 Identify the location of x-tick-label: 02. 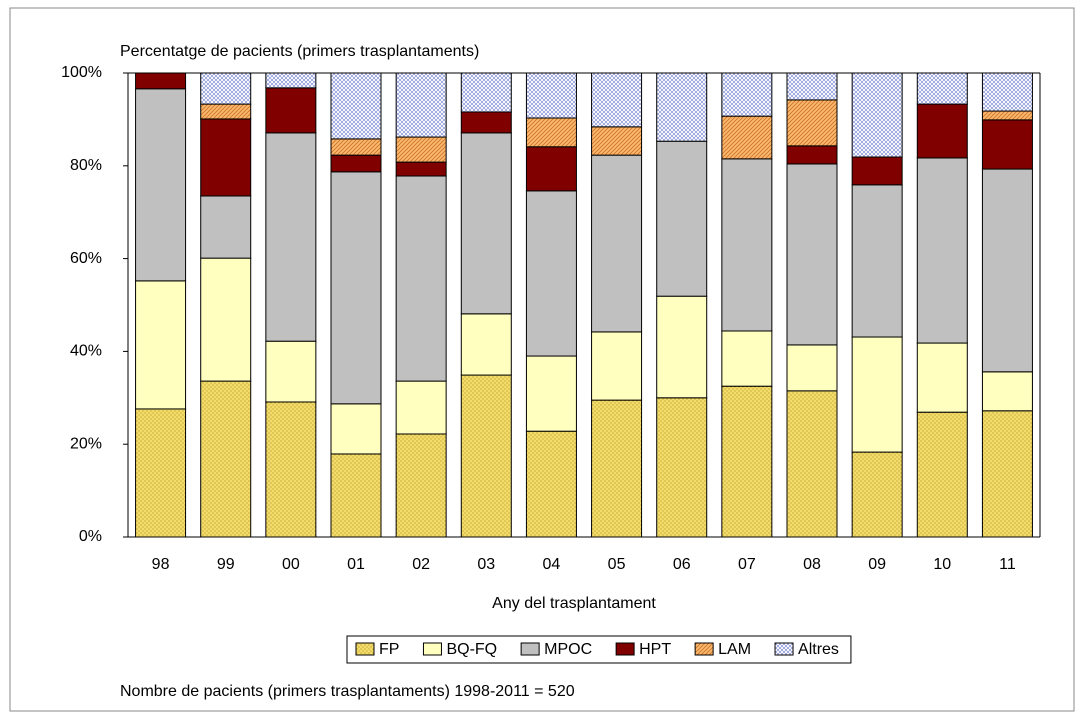
(421, 564).